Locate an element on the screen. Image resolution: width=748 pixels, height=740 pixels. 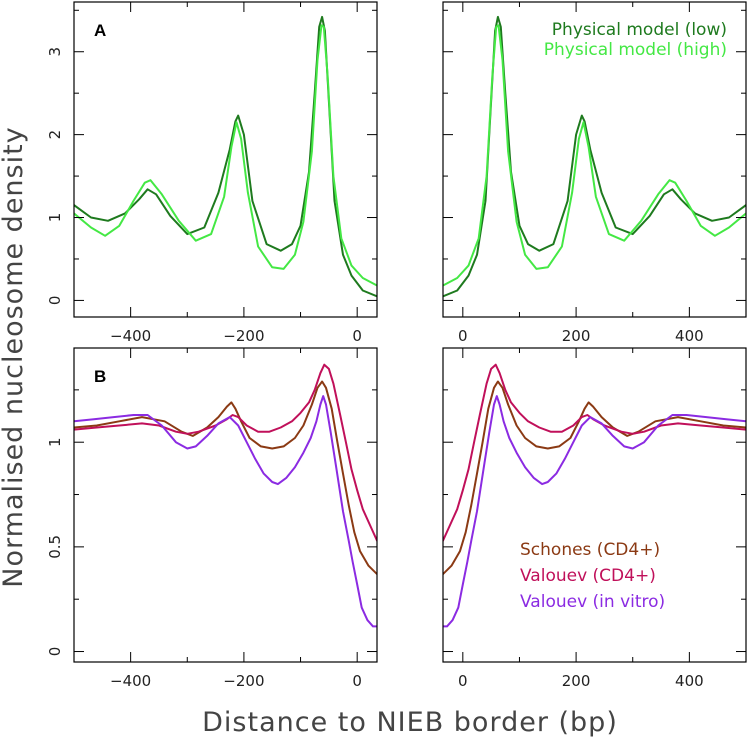
y-tick-label-a-1: 1 is located at coordinates (55, 218).